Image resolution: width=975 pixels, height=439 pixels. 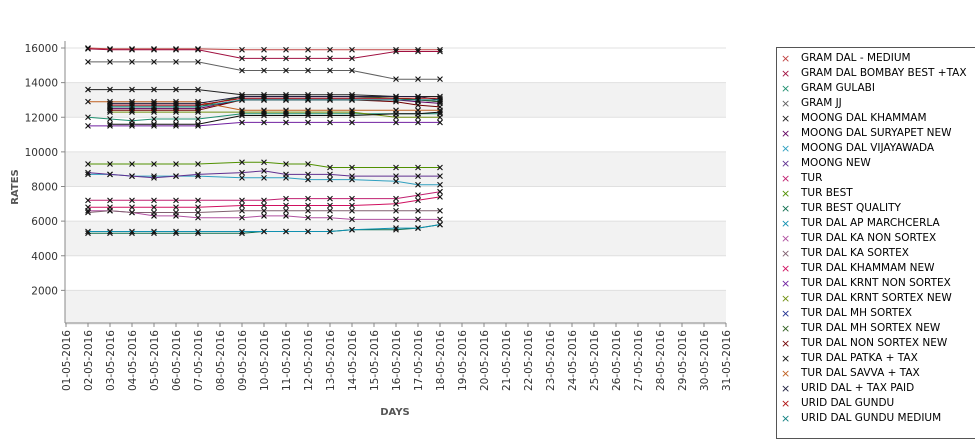 What do you see at coordinates (419, 360) in the screenshot?
I see `x-tick-label: 17-05-2016` at bounding box center [419, 360].